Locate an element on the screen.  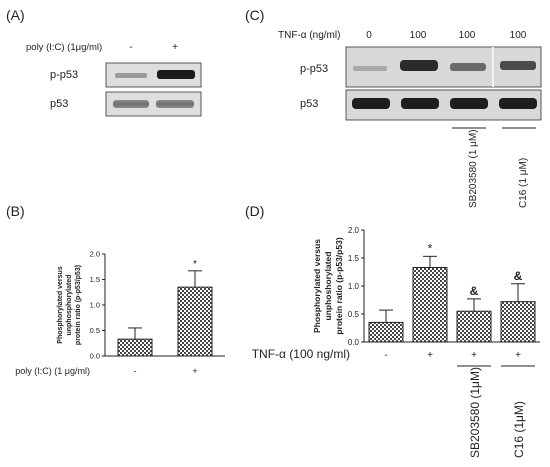
panel-c-lane-2-label: 100 is located at coordinates (418, 35).